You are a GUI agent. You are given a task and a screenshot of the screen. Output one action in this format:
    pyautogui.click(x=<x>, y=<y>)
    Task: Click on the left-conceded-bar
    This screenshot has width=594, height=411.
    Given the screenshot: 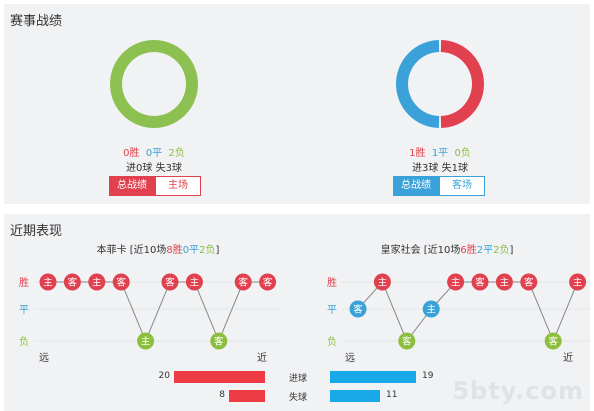 What is the action you would take?
    pyautogui.click(x=247, y=396)
    